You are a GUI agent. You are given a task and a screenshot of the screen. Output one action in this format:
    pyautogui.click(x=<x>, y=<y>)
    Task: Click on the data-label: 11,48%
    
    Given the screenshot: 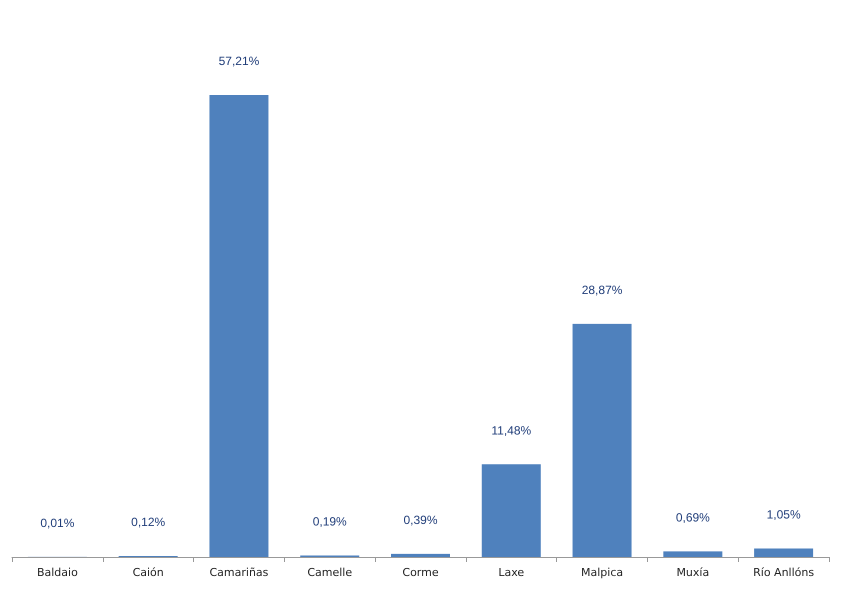 What is the action you would take?
    pyautogui.click(x=511, y=430)
    